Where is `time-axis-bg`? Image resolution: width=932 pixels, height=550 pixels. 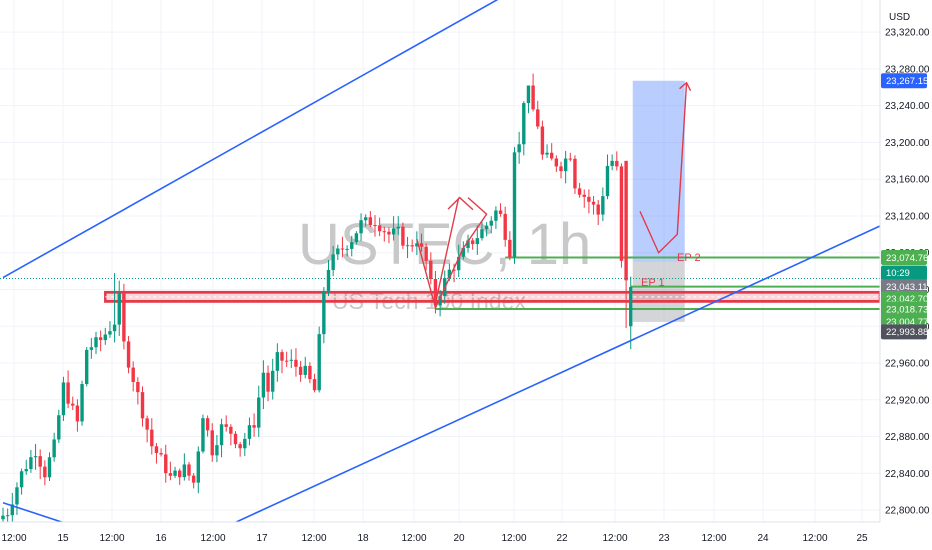 time-axis-bg is located at coordinates (466, 536).